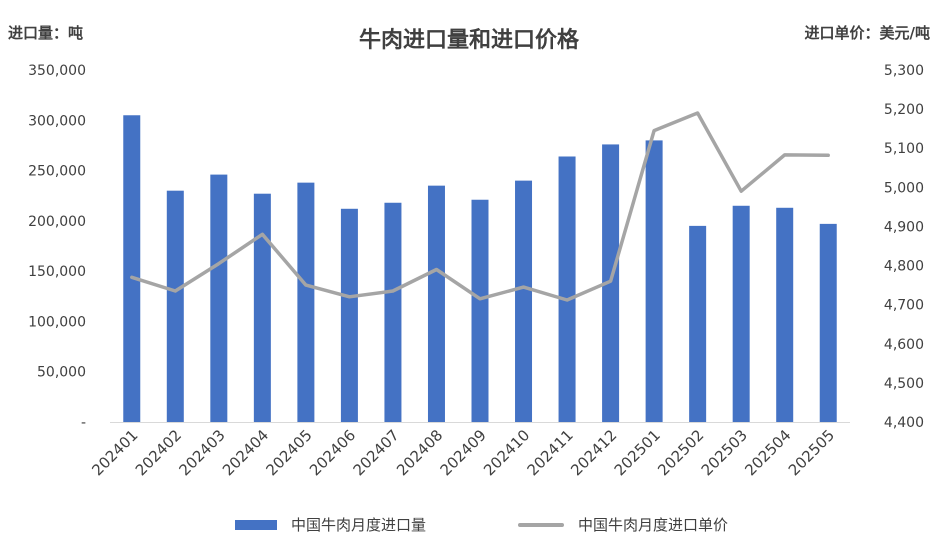  I want to click on x-tick-label: 202405, so click(288, 452).